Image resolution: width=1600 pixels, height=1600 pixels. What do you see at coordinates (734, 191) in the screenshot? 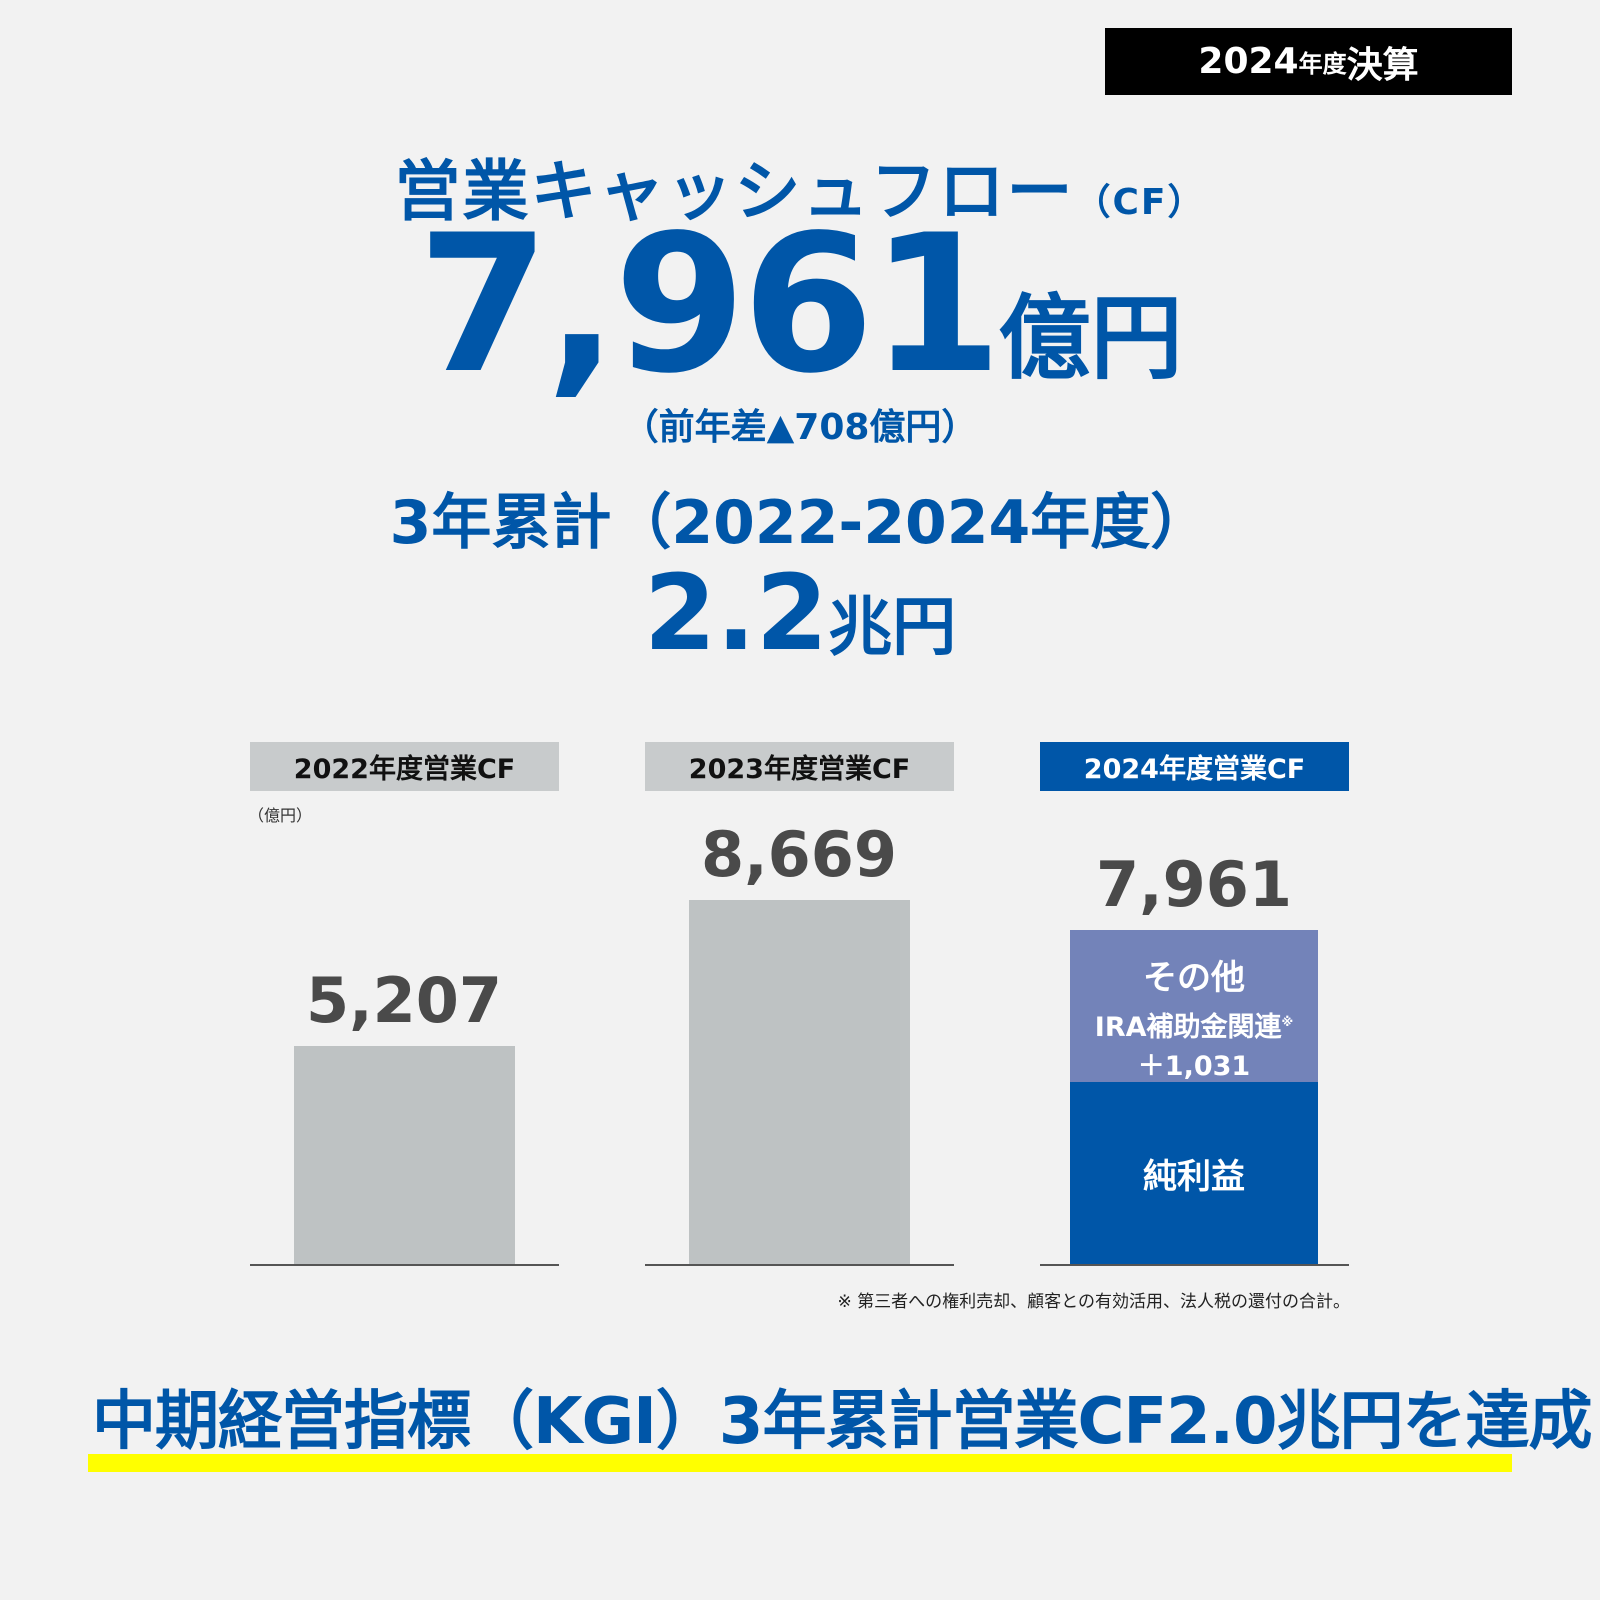
I see `title-text: 営業キャッシュフロー` at bounding box center [734, 191].